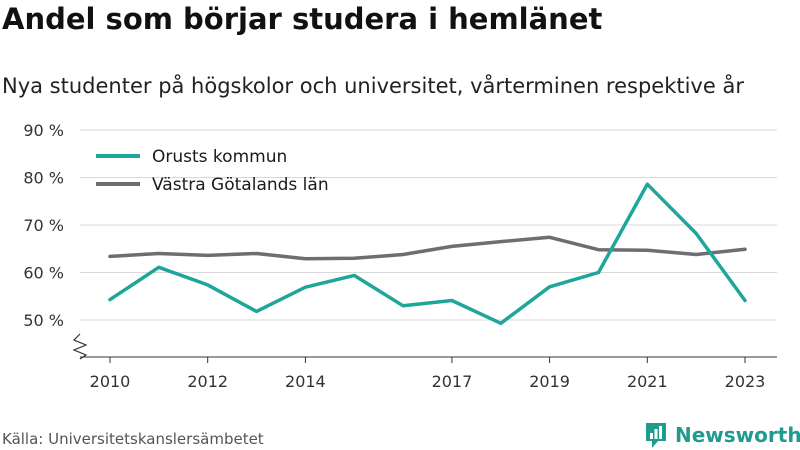  What do you see at coordinates (207, 381) in the screenshot?
I see `x-tick-label: 2012` at bounding box center [207, 381].